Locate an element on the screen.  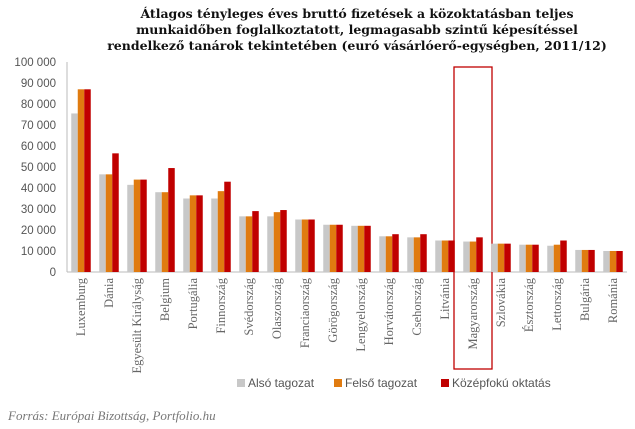
y-tick-label: 80 000 is located at coordinates (38, 105).